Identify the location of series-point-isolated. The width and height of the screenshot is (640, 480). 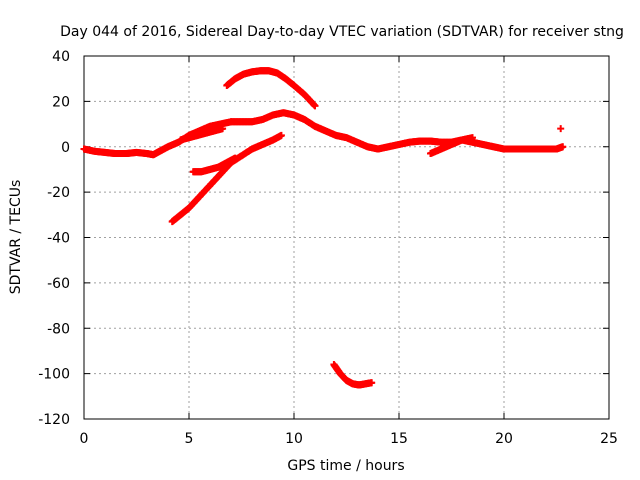
(561, 129).